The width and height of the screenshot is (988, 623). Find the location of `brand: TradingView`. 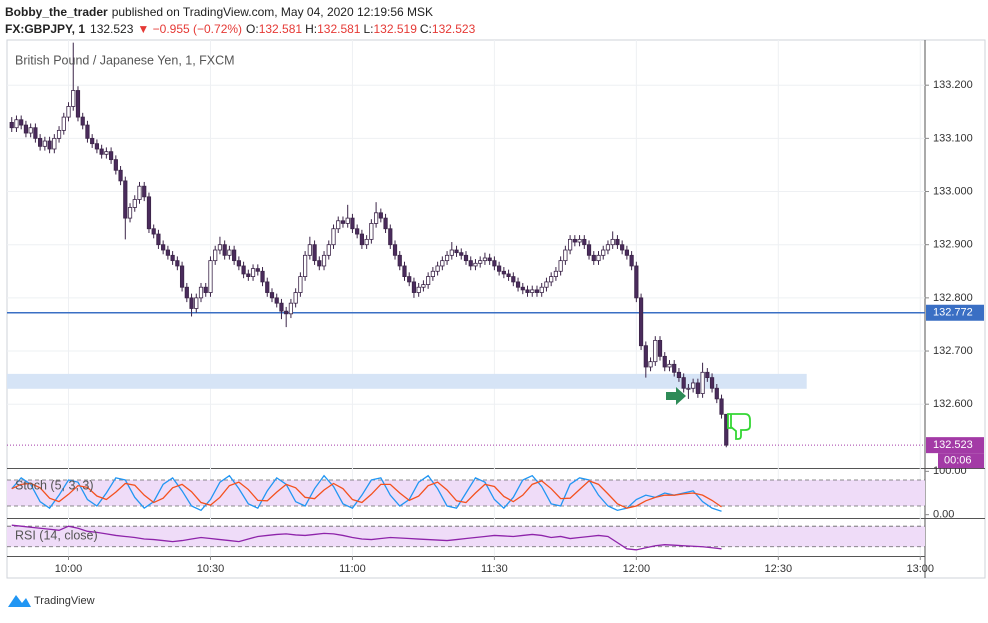

brand: TradingView is located at coordinates (64, 601).